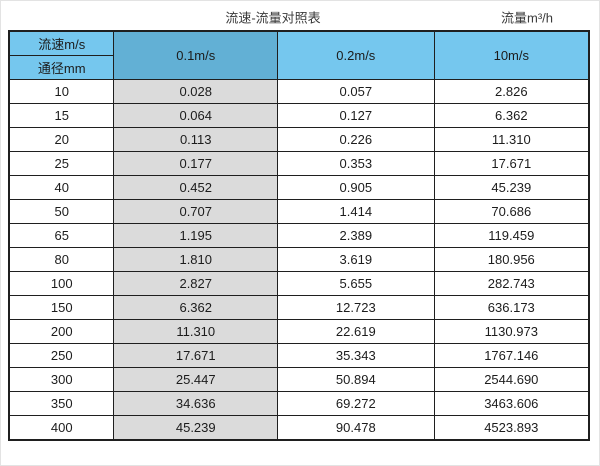 The height and width of the screenshot is (466, 600). Describe the element at coordinates (356, 331) in the screenshot. I see `value-cell: 22.619` at that location.